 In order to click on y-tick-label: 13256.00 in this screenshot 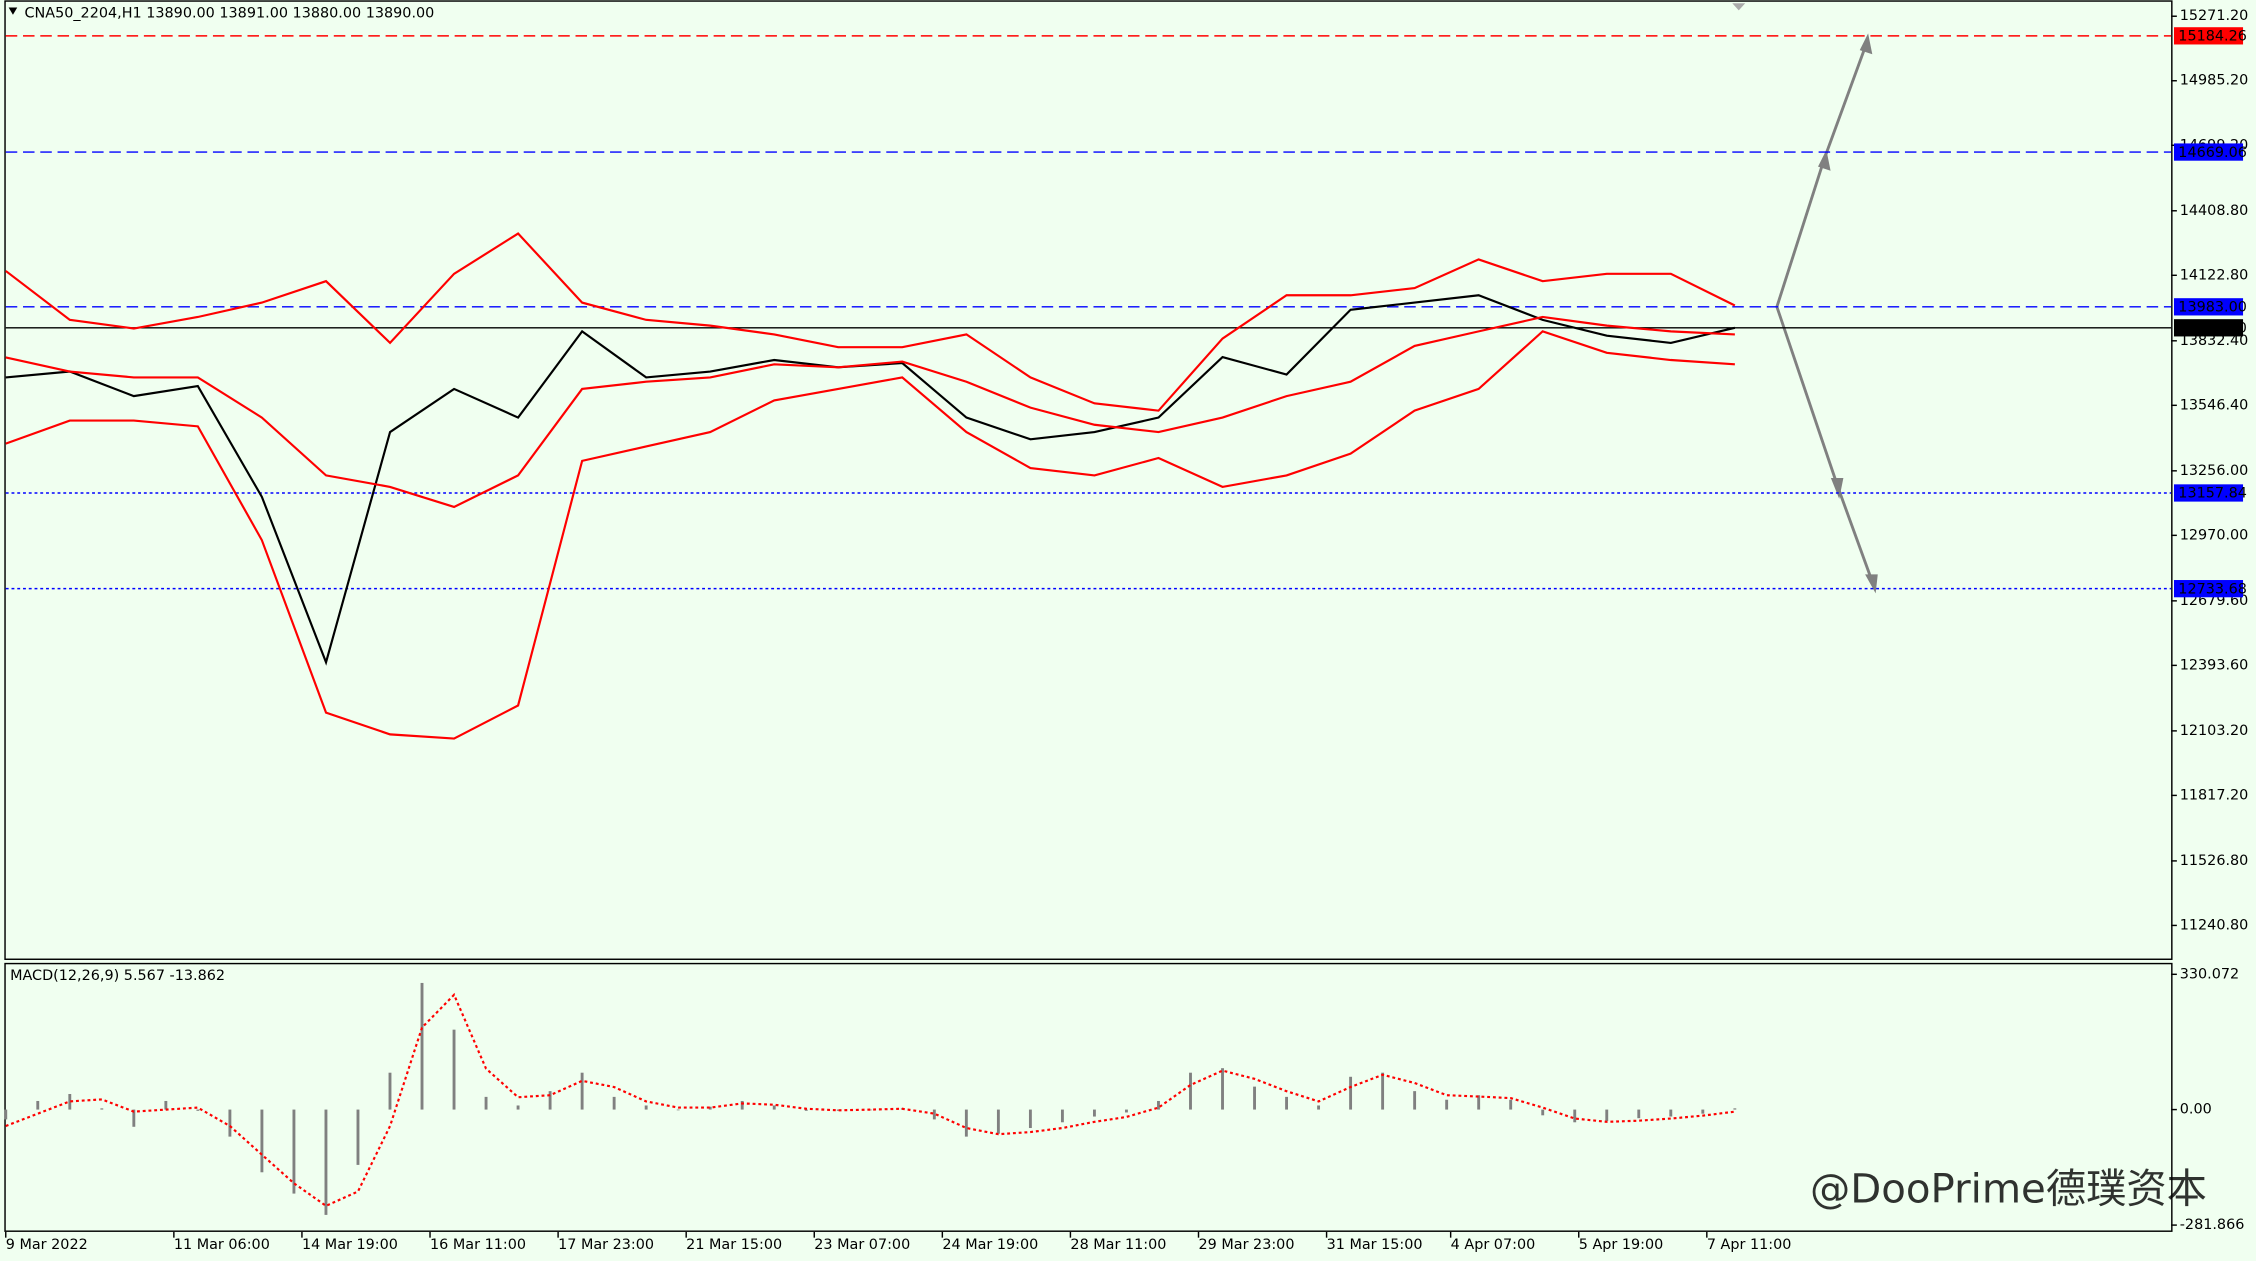, I will do `click(2214, 471)`.